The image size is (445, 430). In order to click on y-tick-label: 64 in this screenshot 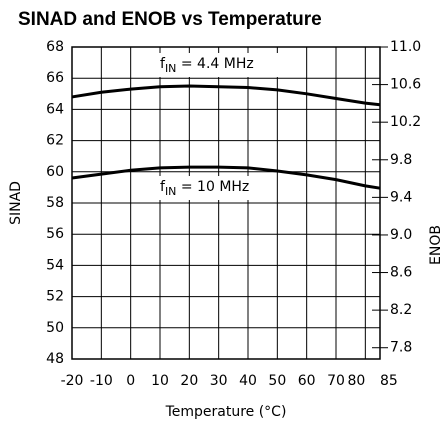, I will do `click(55, 109)`.